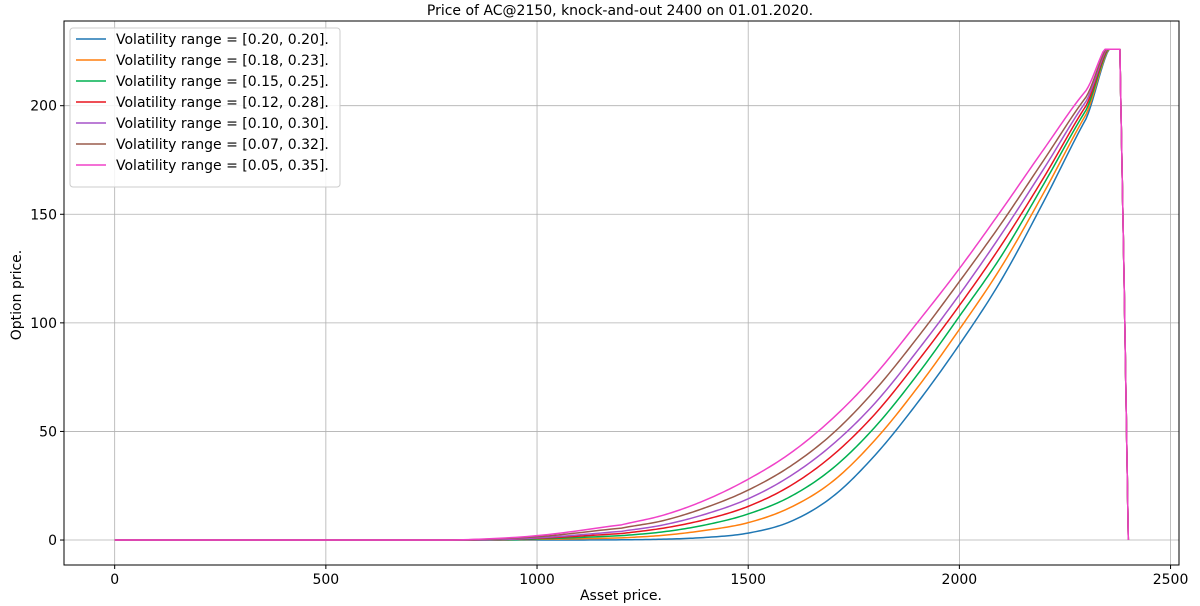 The image size is (1200, 606). I want to click on x-tick-label: 0, so click(114, 580).